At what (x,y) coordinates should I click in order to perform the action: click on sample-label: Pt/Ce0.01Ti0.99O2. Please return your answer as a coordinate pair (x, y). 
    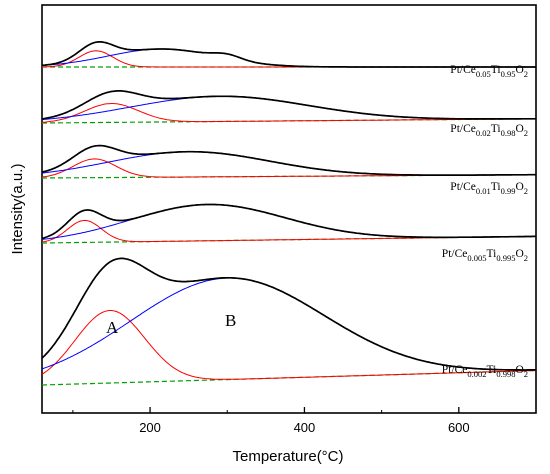
    Looking at the image, I should click on (489, 188).